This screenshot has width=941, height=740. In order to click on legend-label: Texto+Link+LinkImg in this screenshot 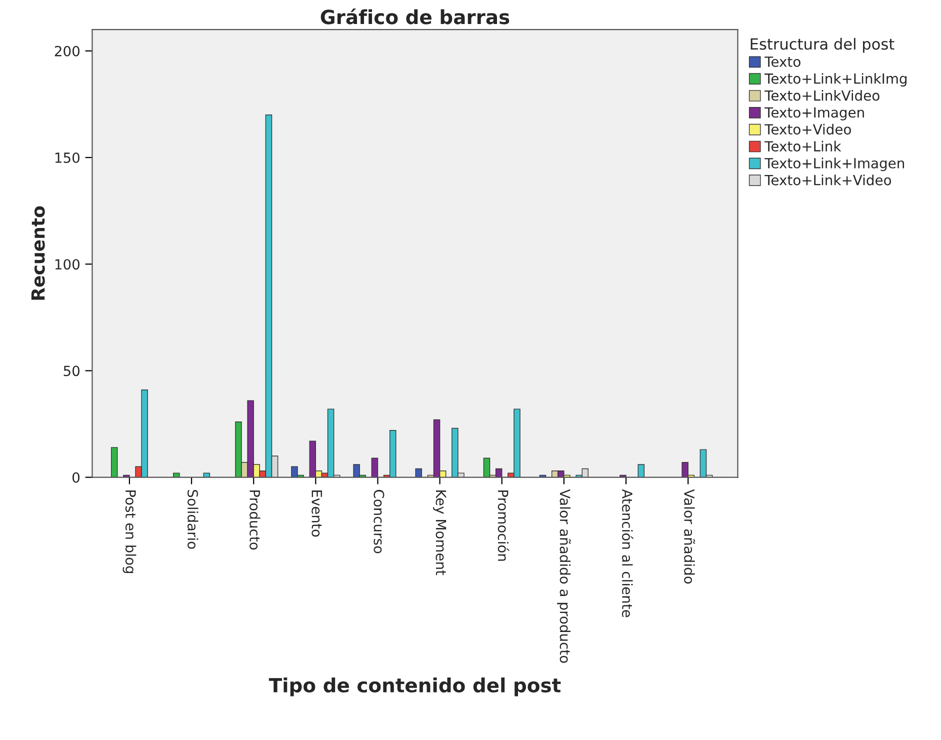, I will do `click(835, 80)`.